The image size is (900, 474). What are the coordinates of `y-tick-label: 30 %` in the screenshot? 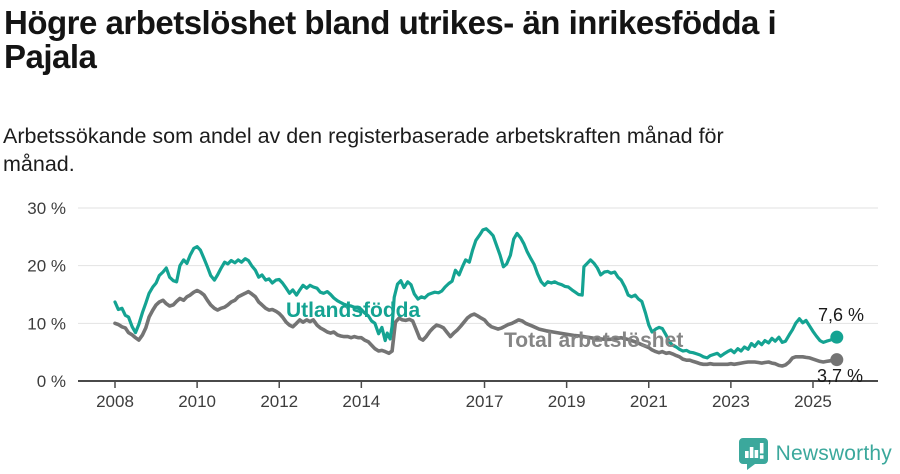 It's located at (46, 208).